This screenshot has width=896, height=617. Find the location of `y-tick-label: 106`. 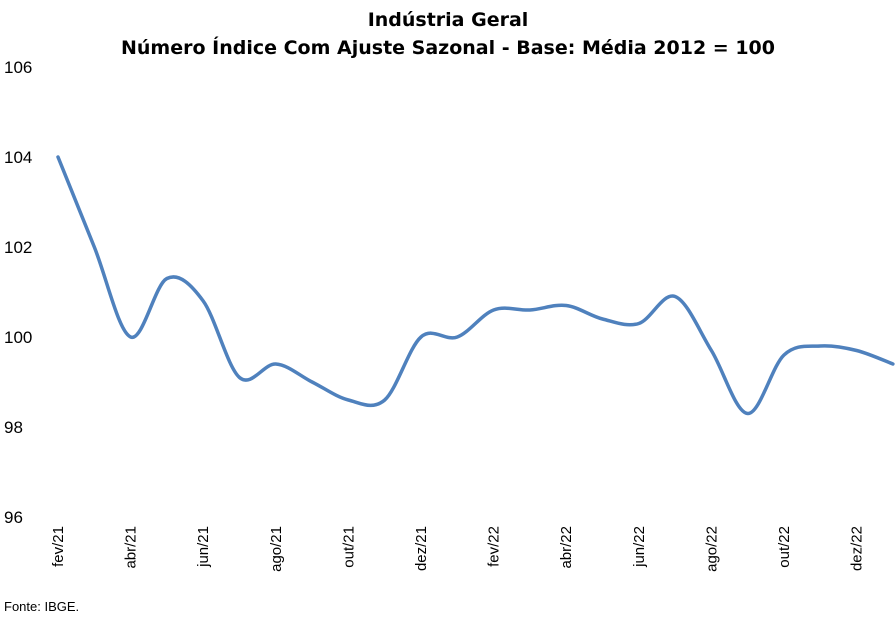

y-tick-label: 106 is located at coordinates (18, 67).